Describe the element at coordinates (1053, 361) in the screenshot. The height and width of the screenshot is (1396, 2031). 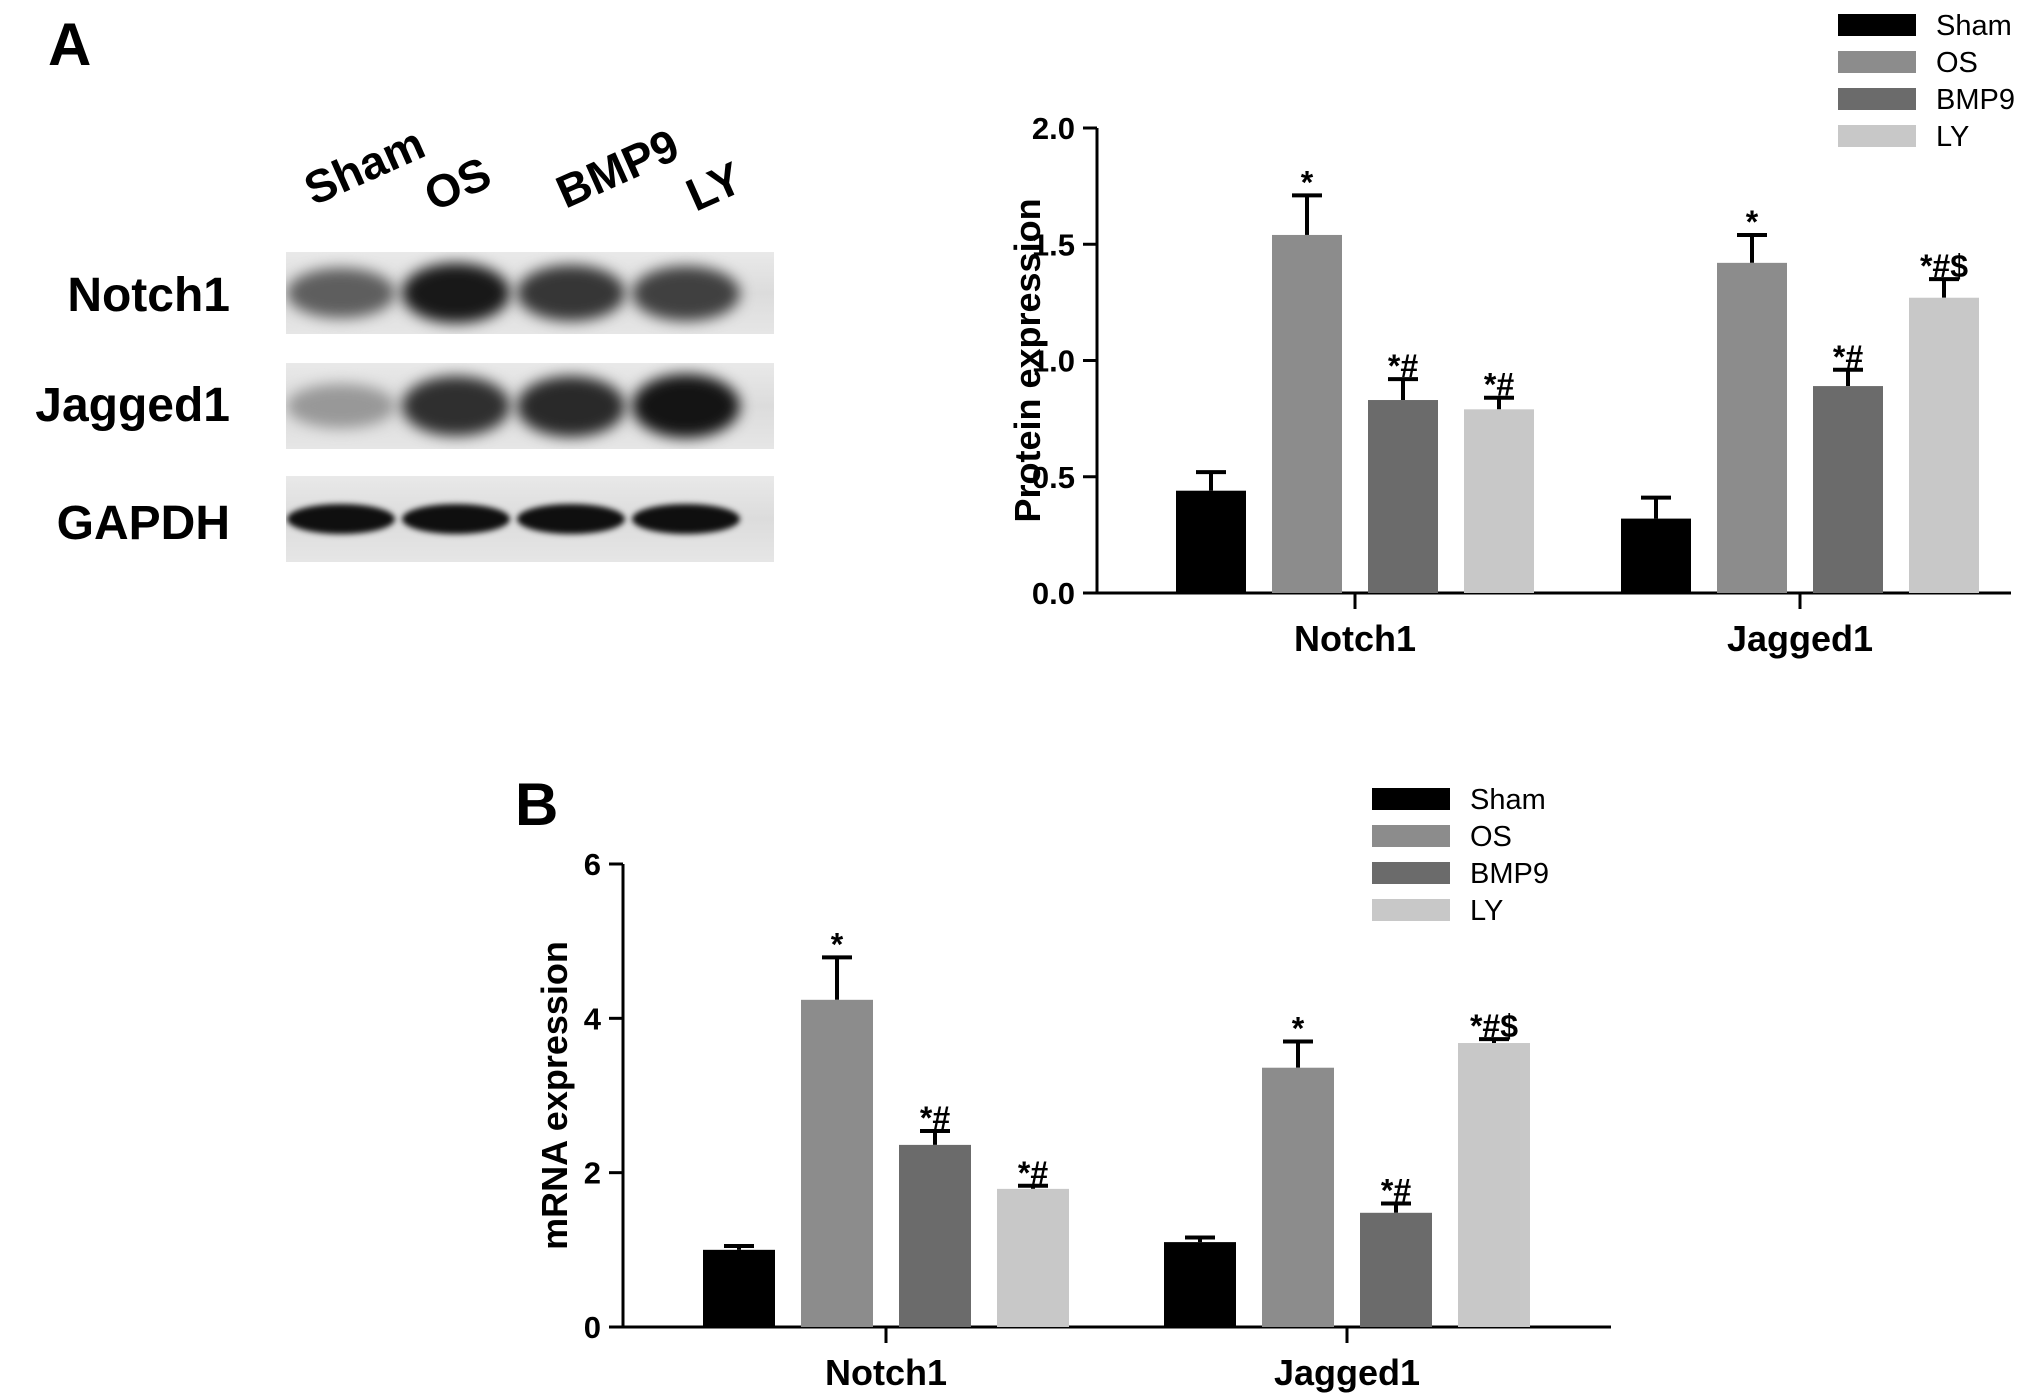
I see `protein-y-tick-label-2: 1.0` at that location.